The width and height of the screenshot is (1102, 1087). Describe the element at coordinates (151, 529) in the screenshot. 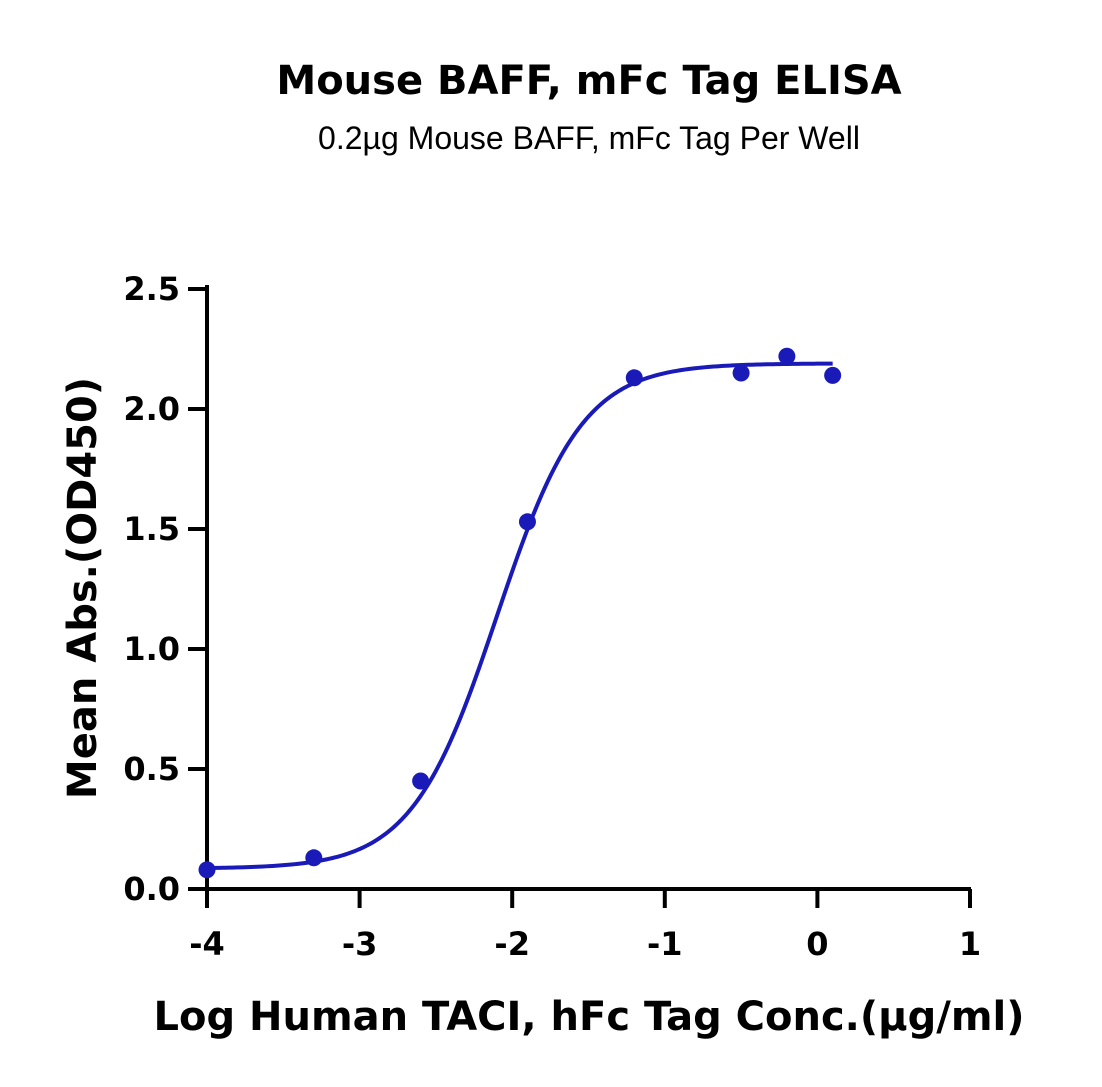

I see `y-tick-label: 1.5` at that location.